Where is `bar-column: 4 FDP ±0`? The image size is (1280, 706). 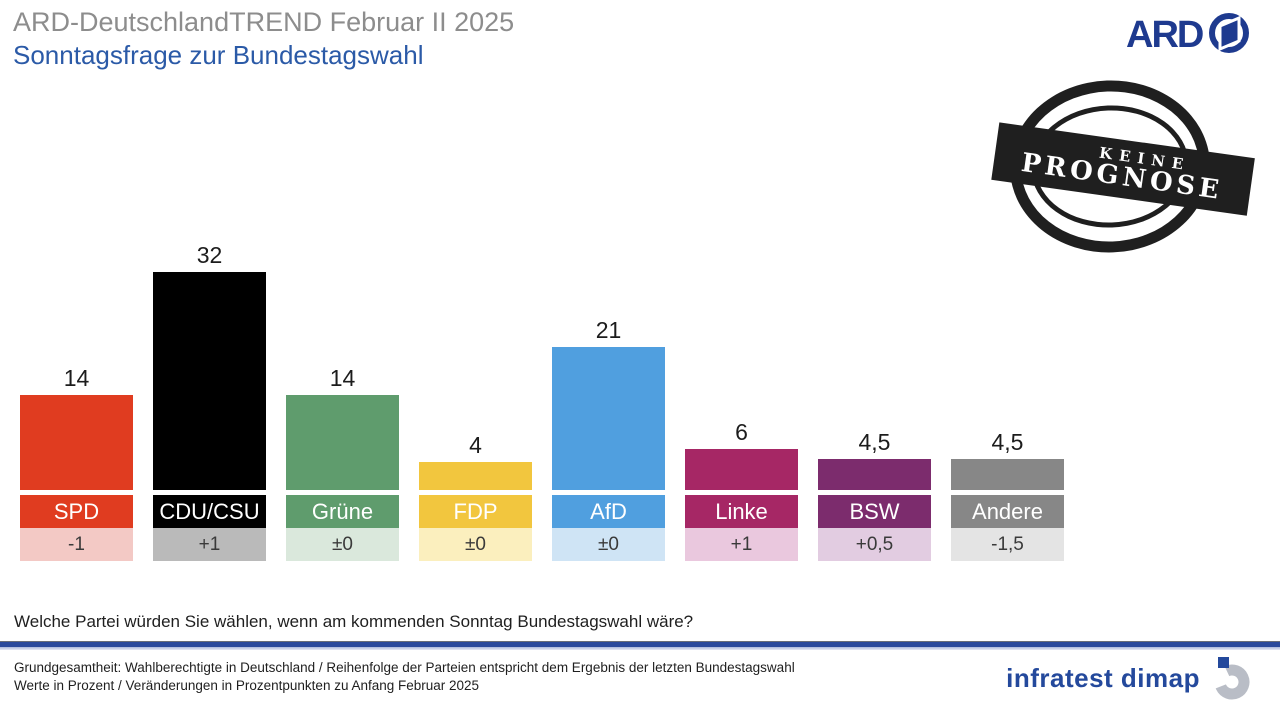 bar-column: 4 FDP ±0 is located at coordinates (475, 496).